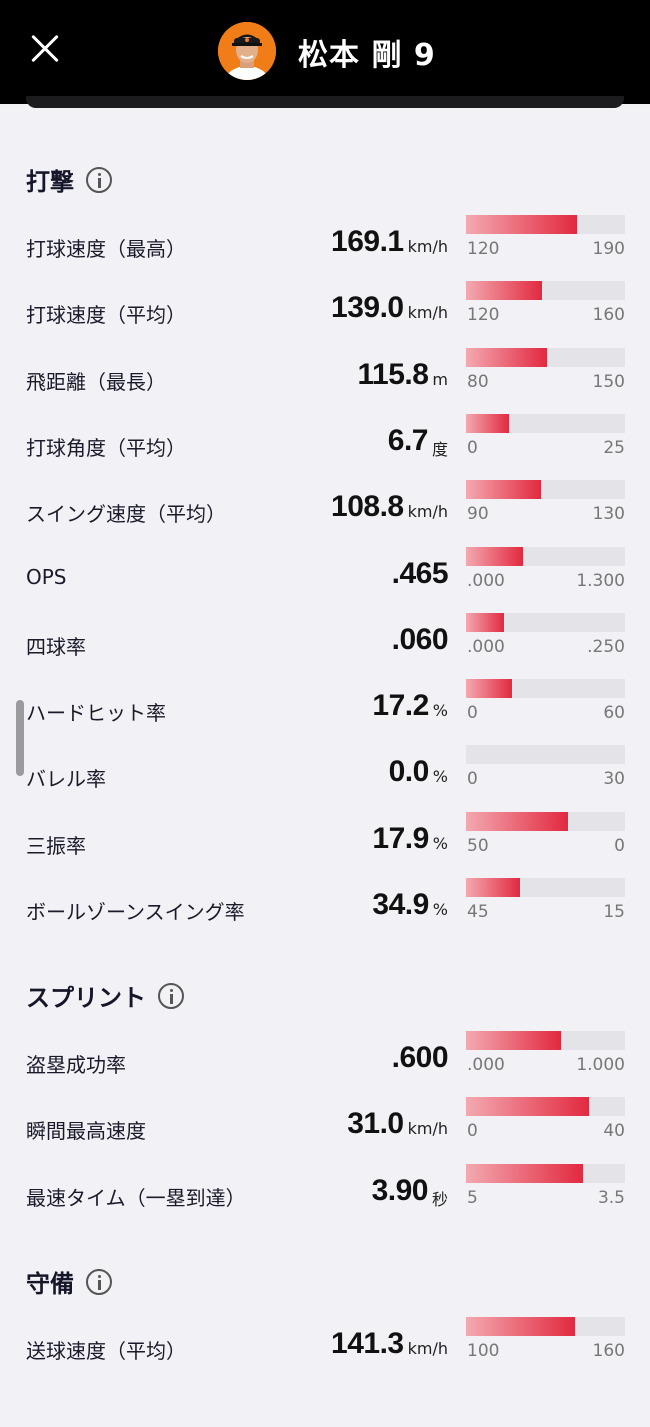 The image size is (650, 1427). I want to click on stat-value: 169.1, so click(367, 241).